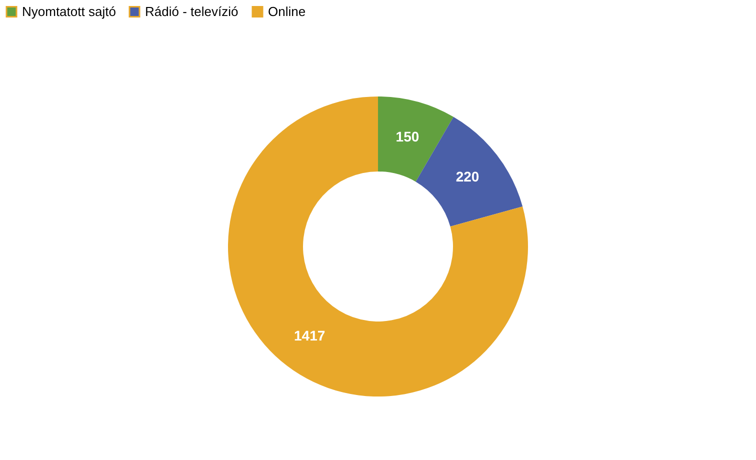 Image resolution: width=756 pixels, height=460 pixels. Describe the element at coordinates (408, 136) in the screenshot. I see `data-label: 150` at that location.